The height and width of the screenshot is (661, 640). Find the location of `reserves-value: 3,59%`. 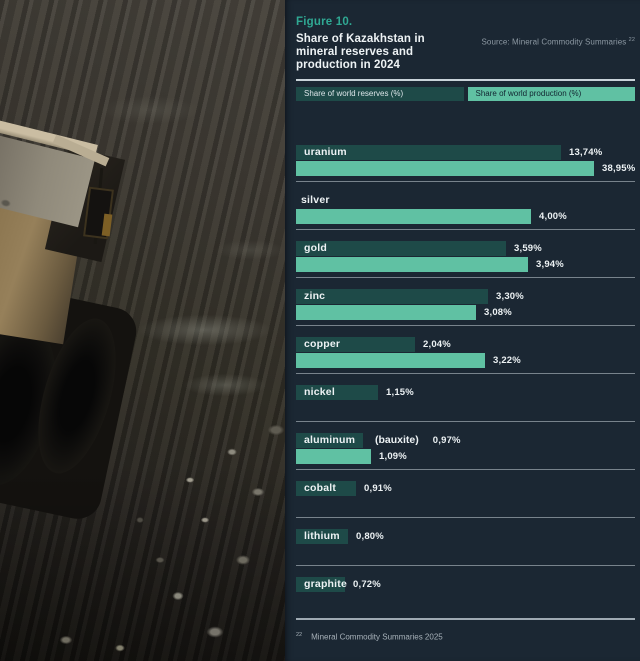

reserves-value: 3,59% is located at coordinates (528, 248).